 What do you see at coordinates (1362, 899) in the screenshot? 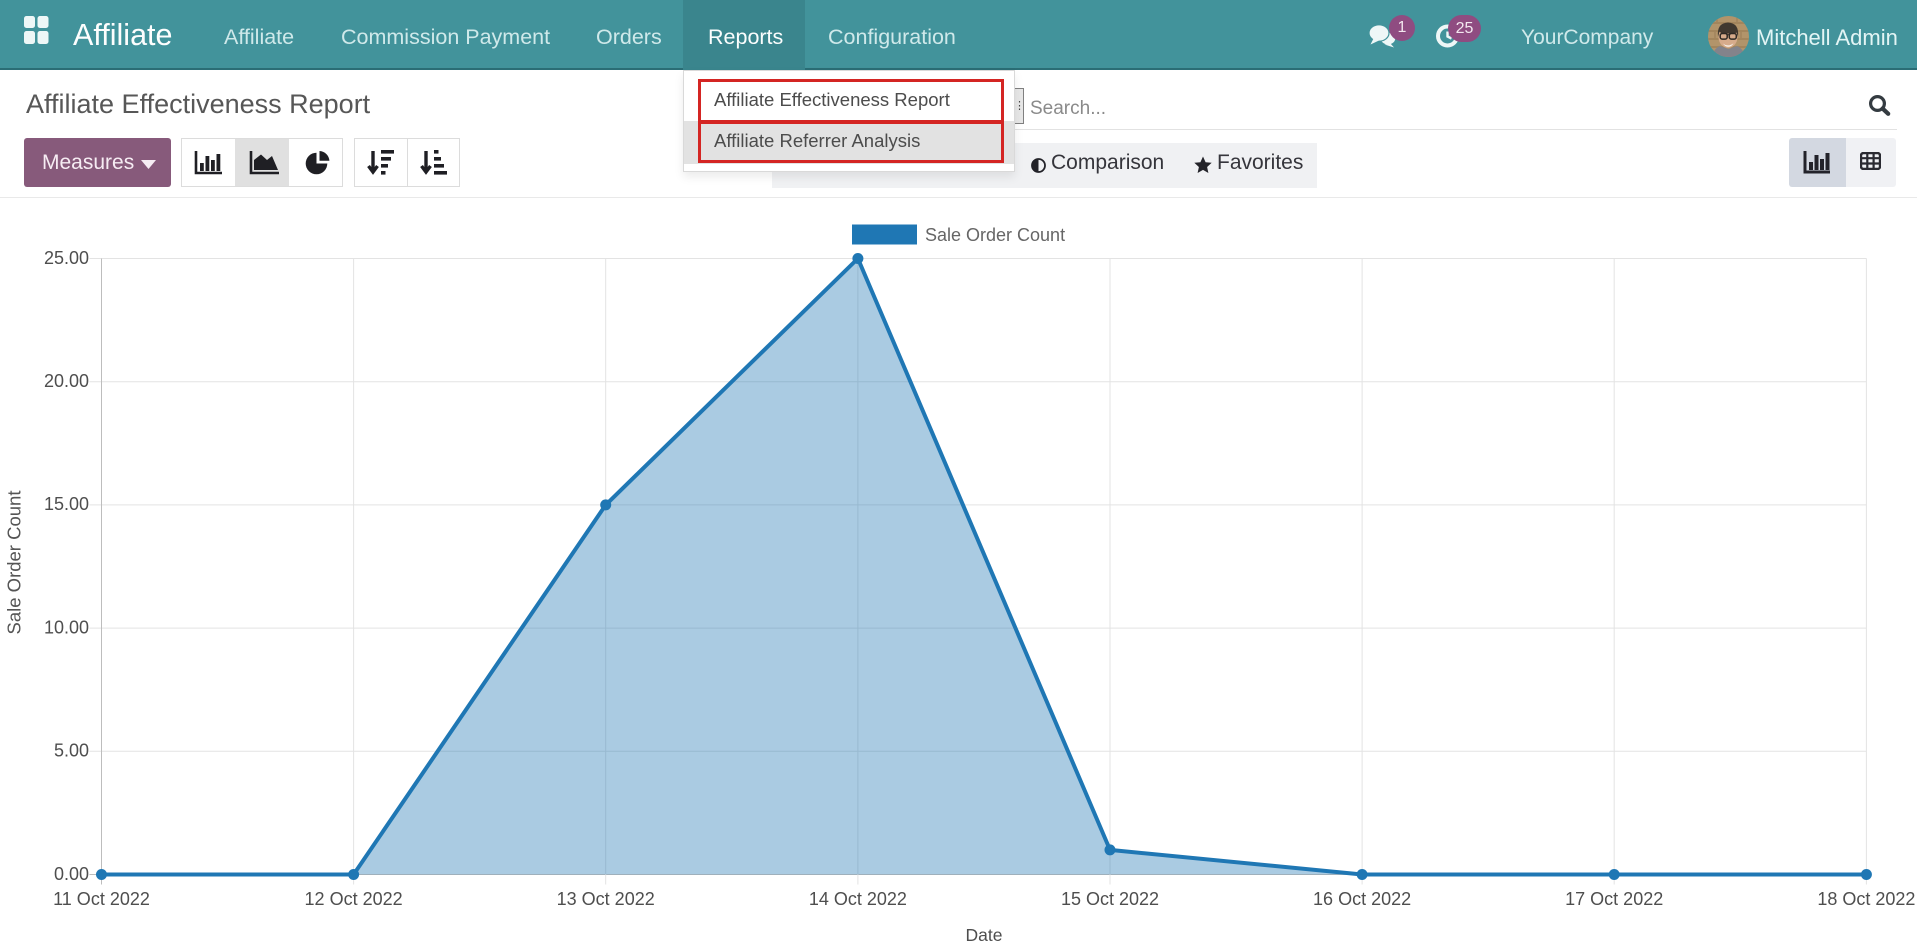
I see `svg-text: 16 Oct 2022` at bounding box center [1362, 899].